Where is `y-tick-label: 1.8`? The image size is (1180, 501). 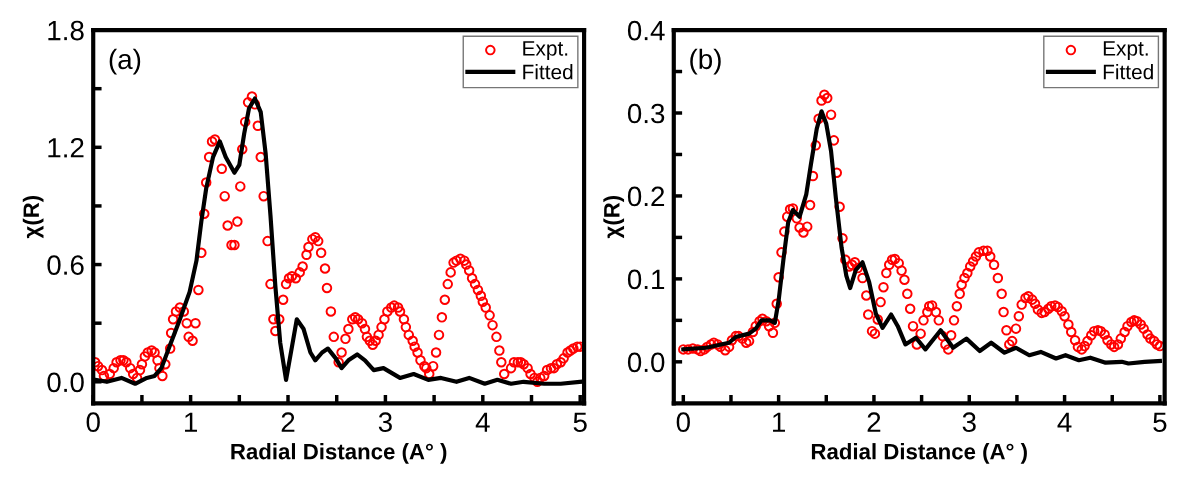 y-tick-label: 1.8 is located at coordinates (66, 30).